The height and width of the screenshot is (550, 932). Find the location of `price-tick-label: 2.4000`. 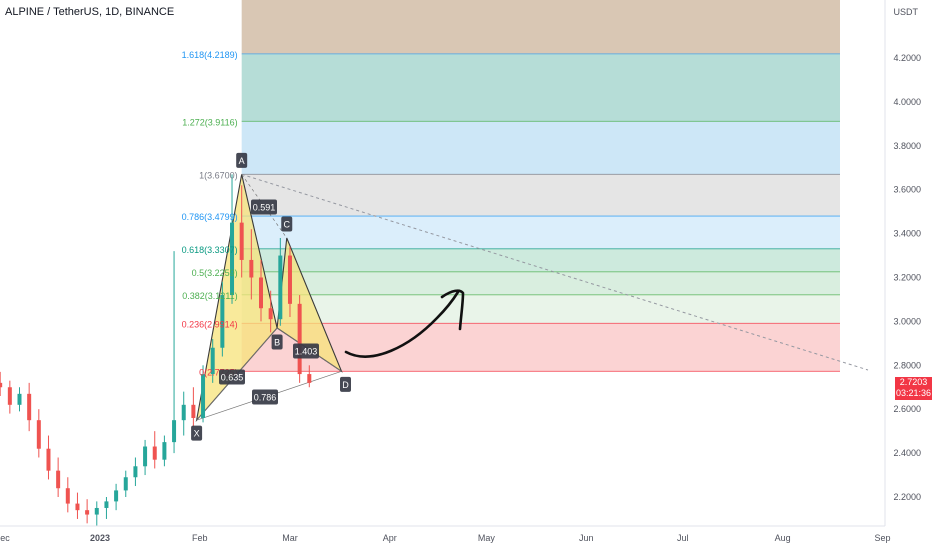

price-tick-label: 2.4000 is located at coordinates (907, 453).